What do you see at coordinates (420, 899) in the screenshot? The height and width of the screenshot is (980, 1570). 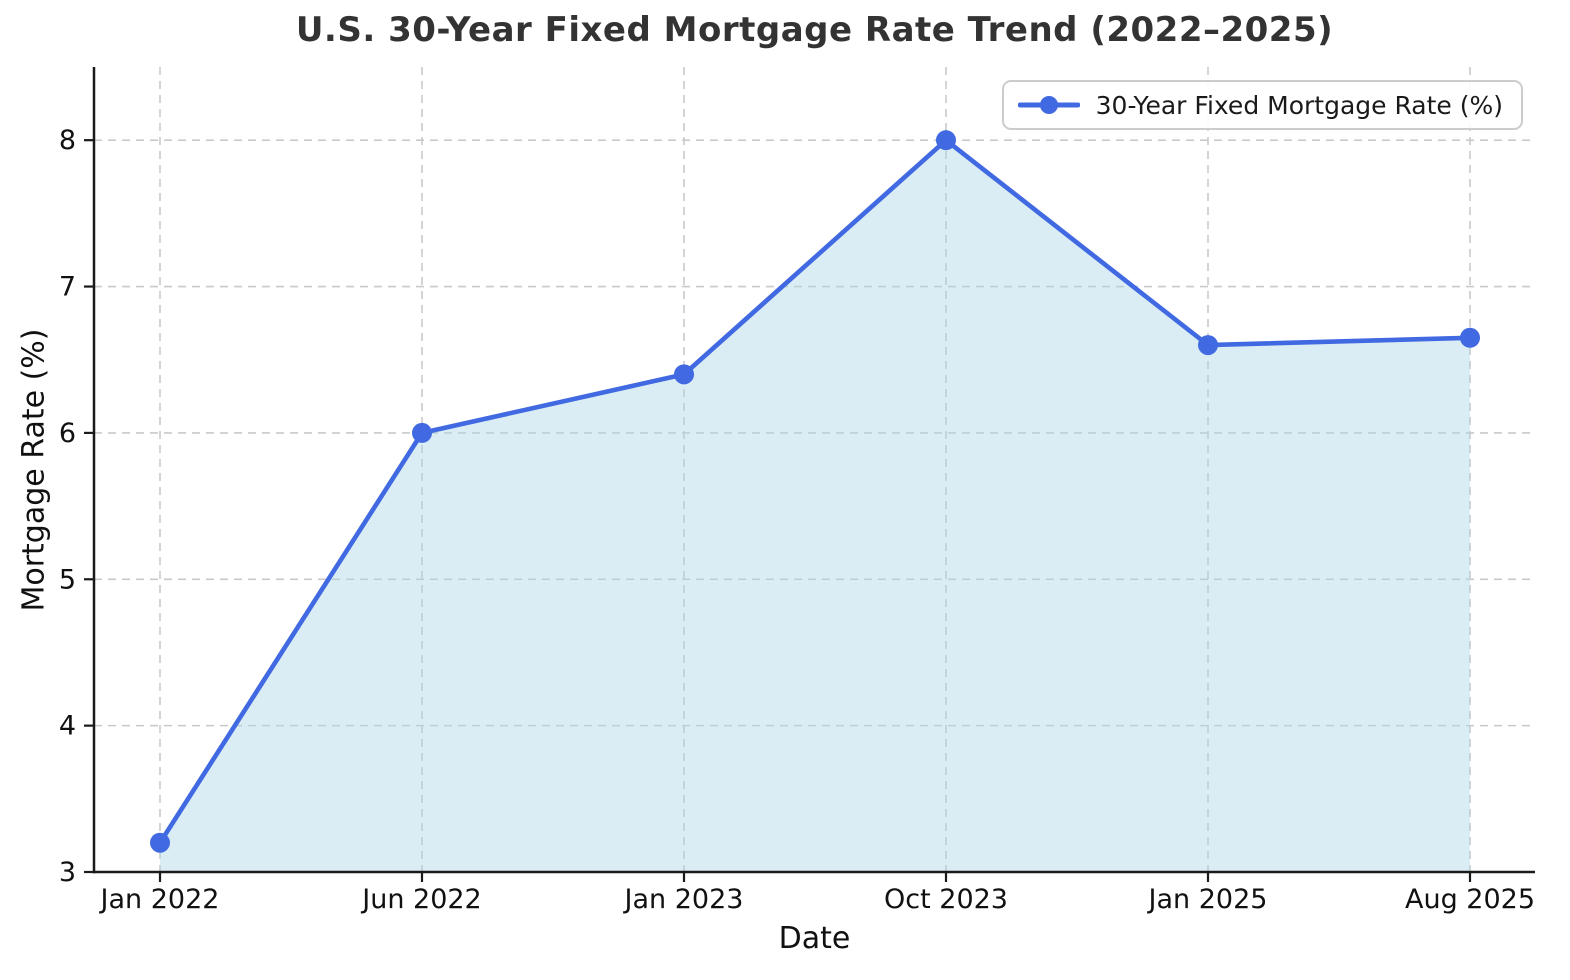 I see `x-tick-label: Jun 2022` at bounding box center [420, 899].